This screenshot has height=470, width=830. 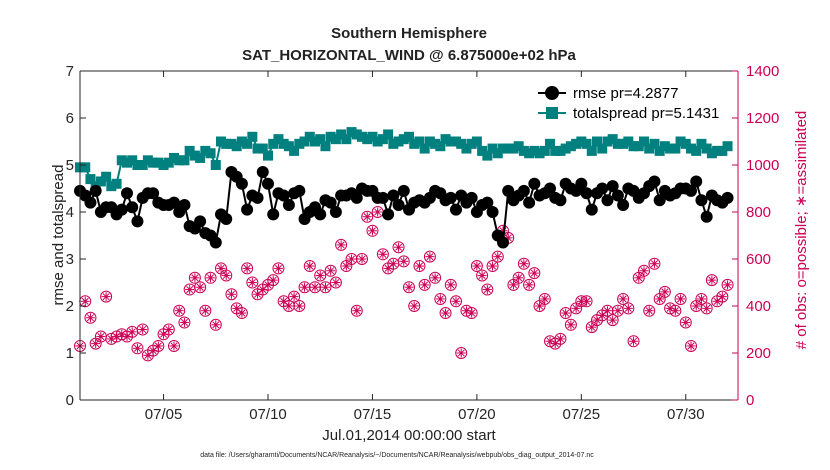 I want to click on chart-title-line1: Southern Hemisphere, so click(x=409, y=33).